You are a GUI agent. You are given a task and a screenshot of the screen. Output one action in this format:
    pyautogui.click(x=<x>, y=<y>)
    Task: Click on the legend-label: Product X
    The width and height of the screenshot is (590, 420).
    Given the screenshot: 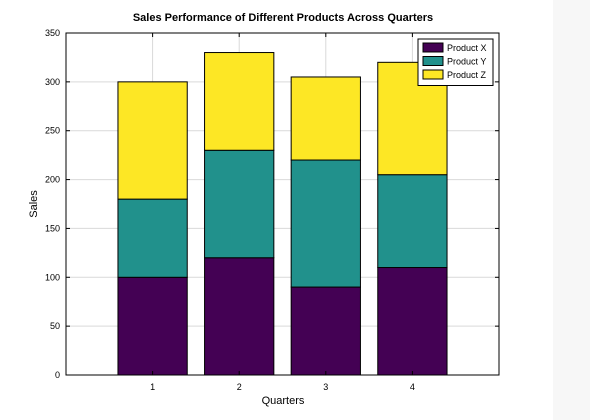 What is the action you would take?
    pyautogui.click(x=467, y=48)
    